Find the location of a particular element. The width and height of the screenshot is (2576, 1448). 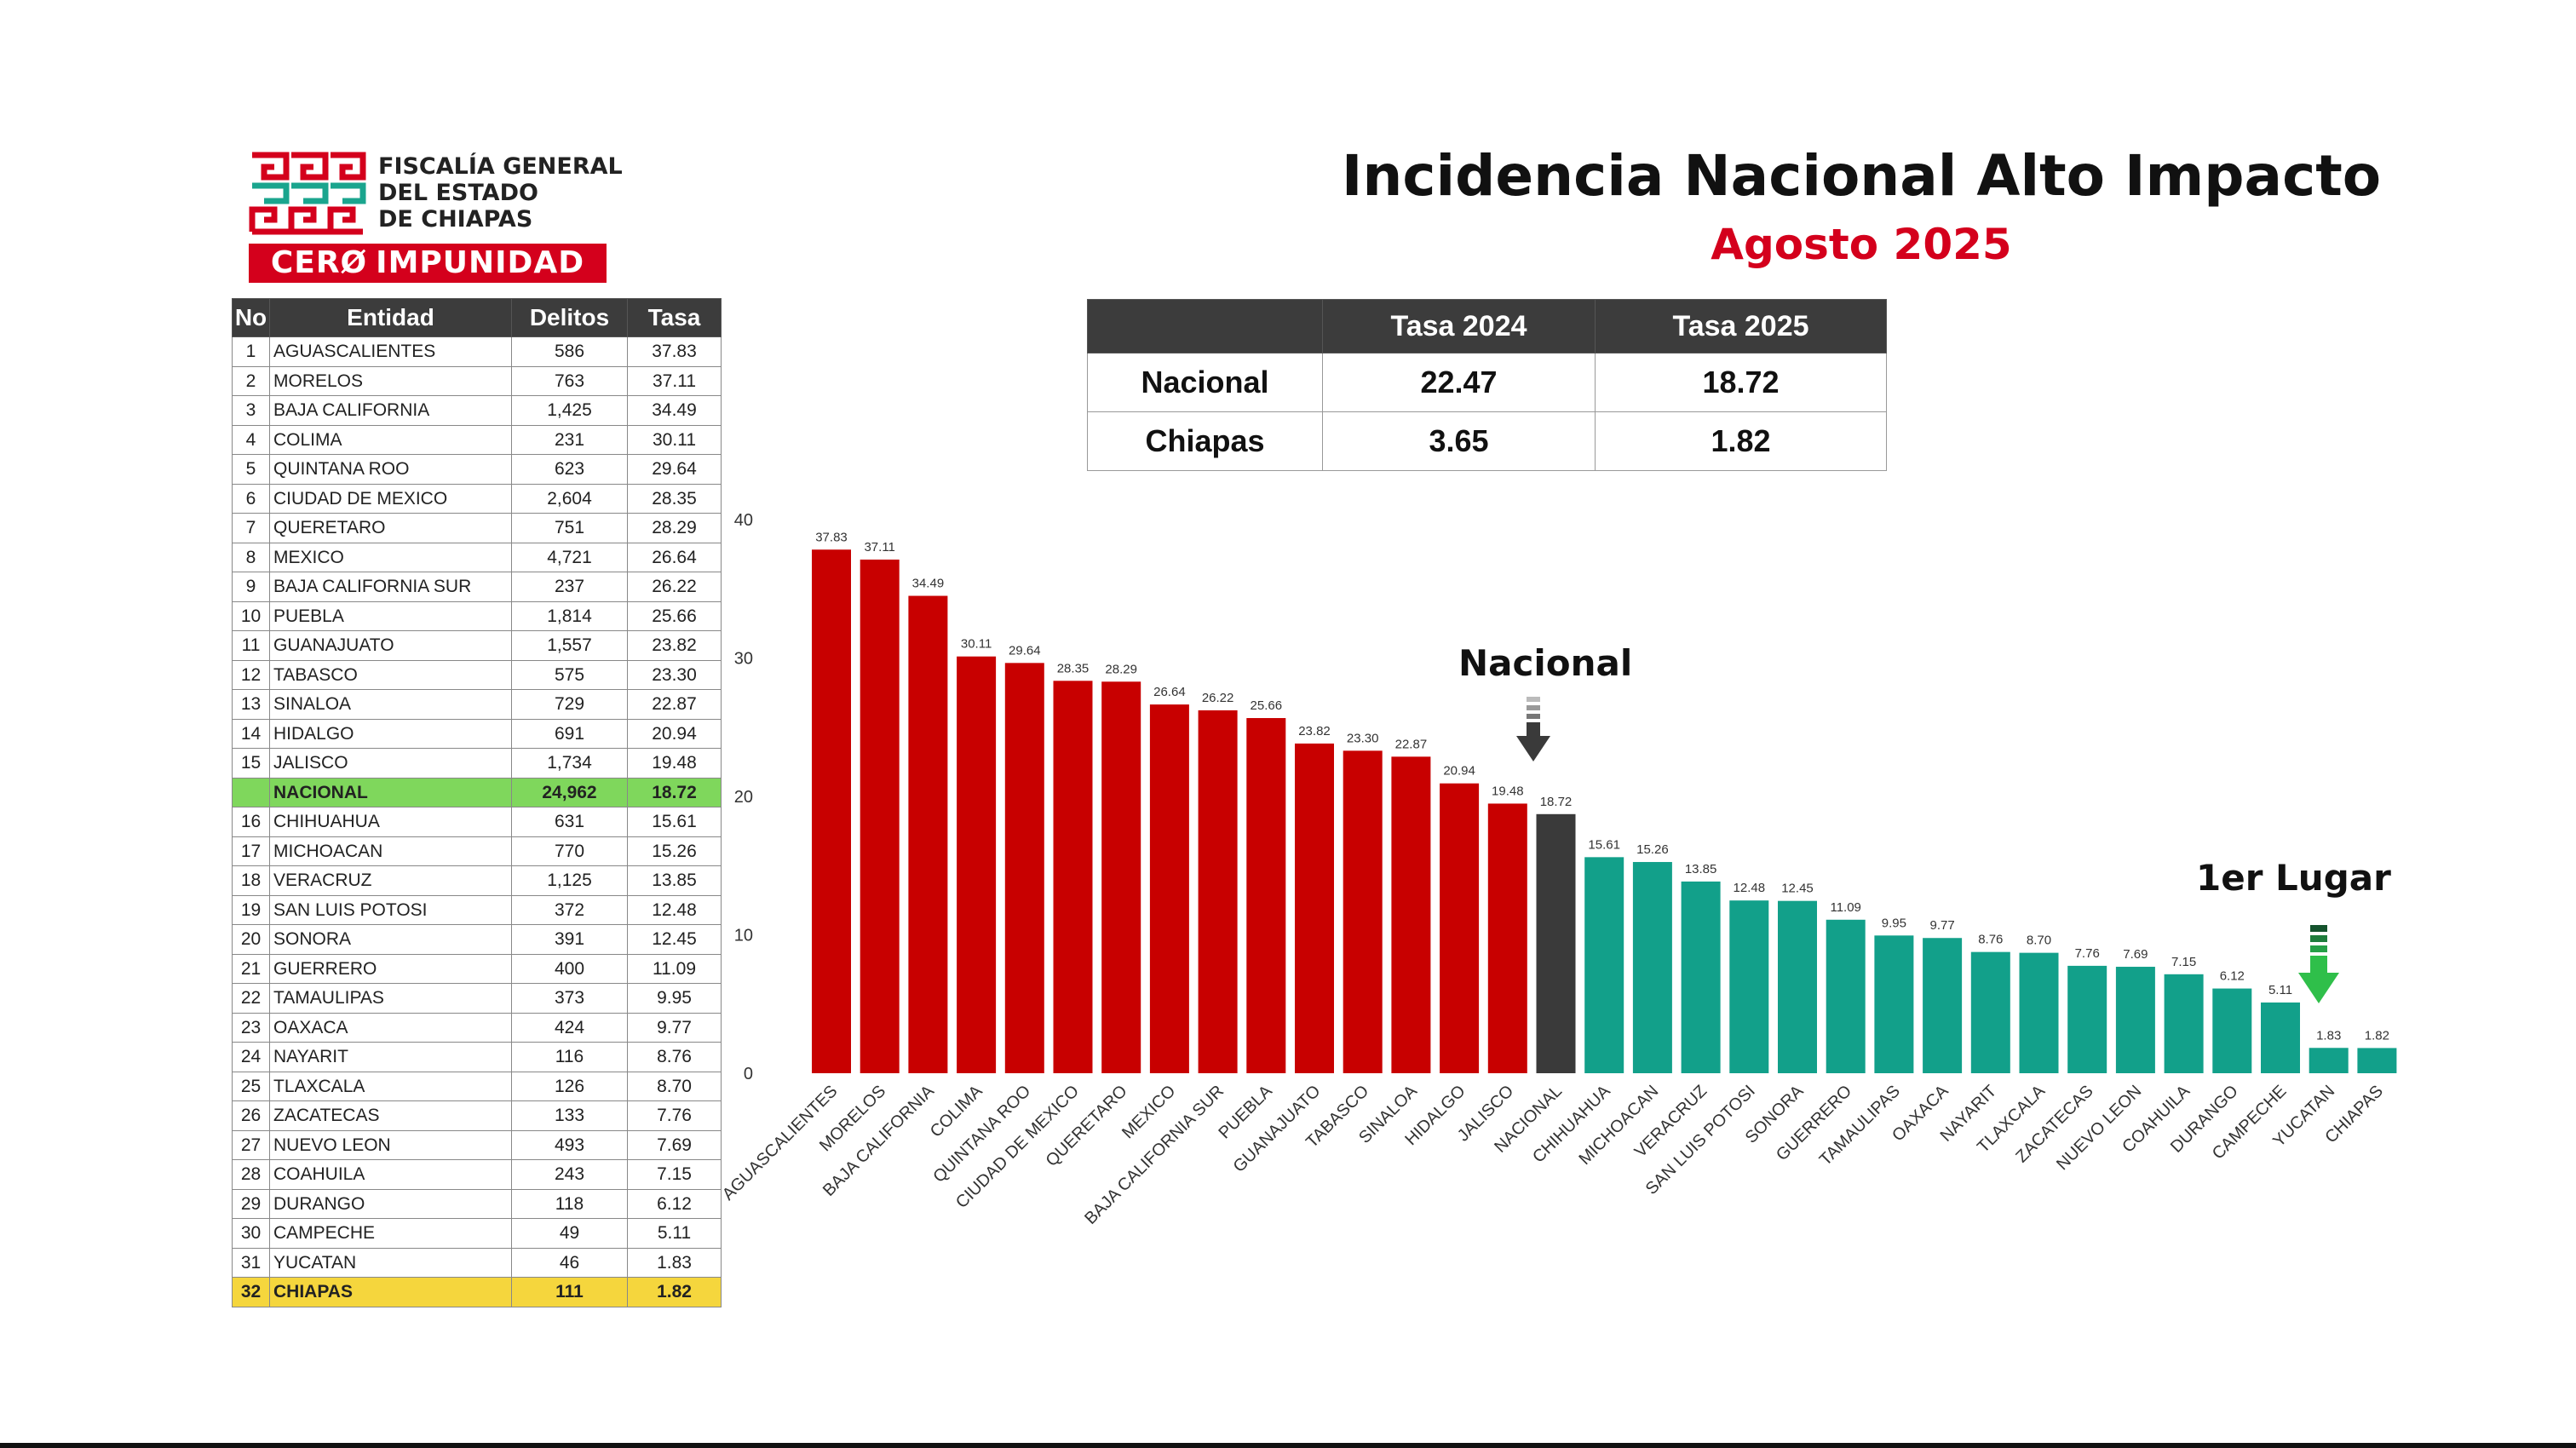

data-label: 18.72 is located at coordinates (1557, 802).